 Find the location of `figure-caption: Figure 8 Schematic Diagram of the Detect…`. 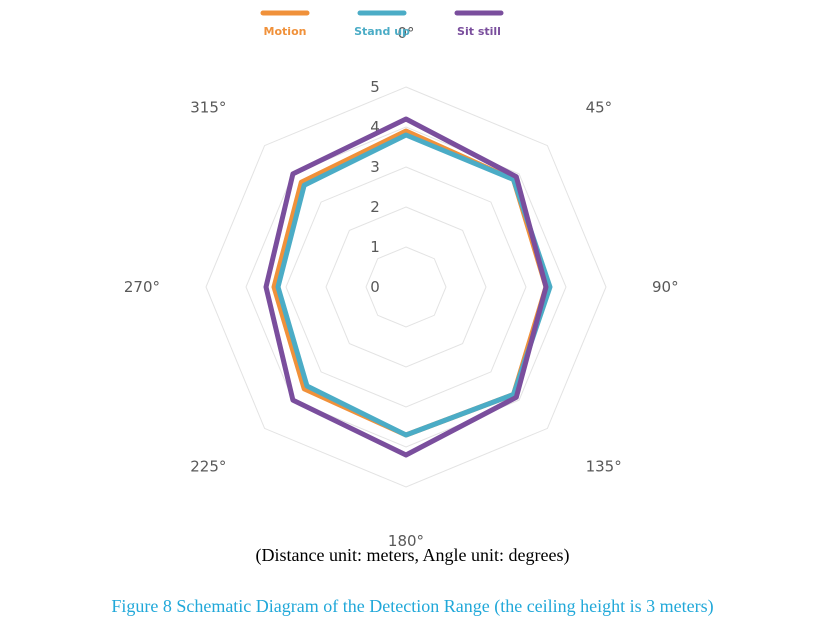

figure-caption: Figure 8 Schematic Diagram of the Detect… is located at coordinates (412, 606).